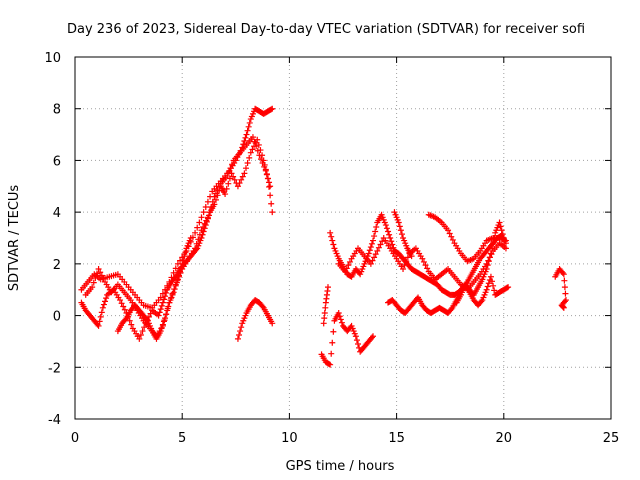  What do you see at coordinates (482, 291) in the screenshot?
I see `series-track-m` at bounding box center [482, 291].